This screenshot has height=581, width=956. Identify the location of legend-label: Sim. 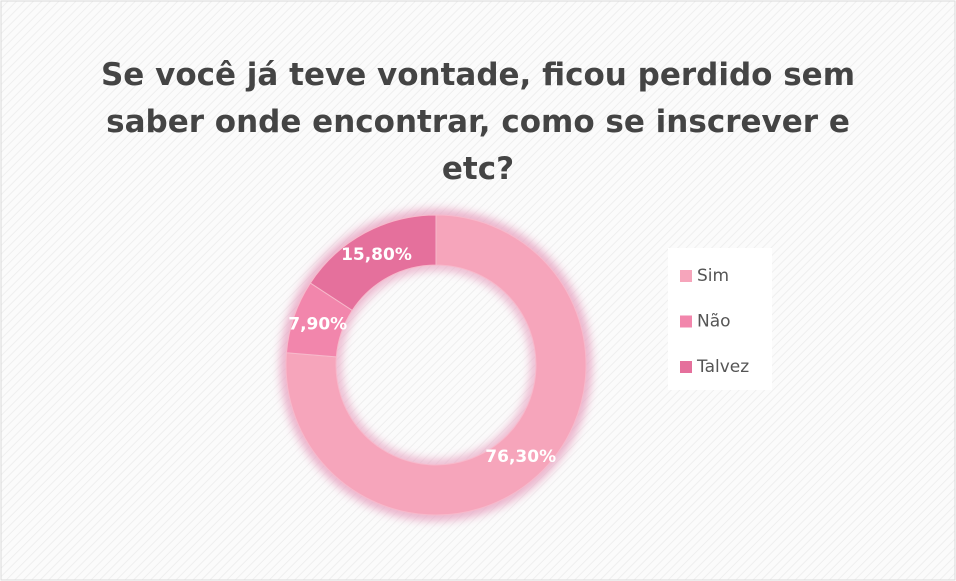
(713, 276).